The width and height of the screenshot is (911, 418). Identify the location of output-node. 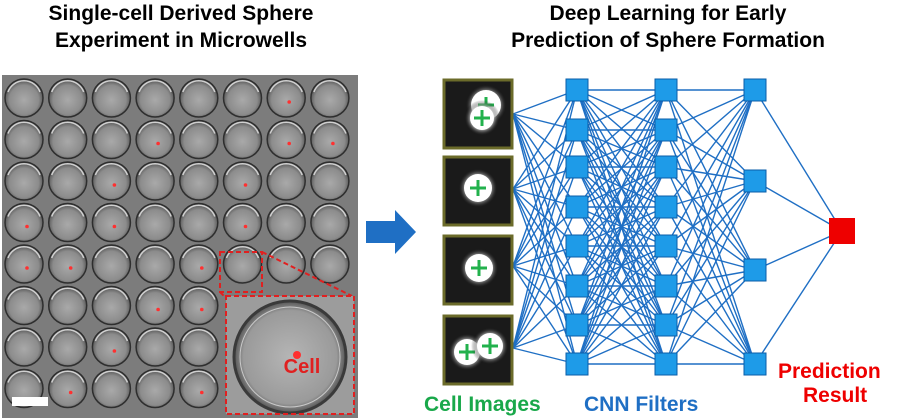
(842, 231).